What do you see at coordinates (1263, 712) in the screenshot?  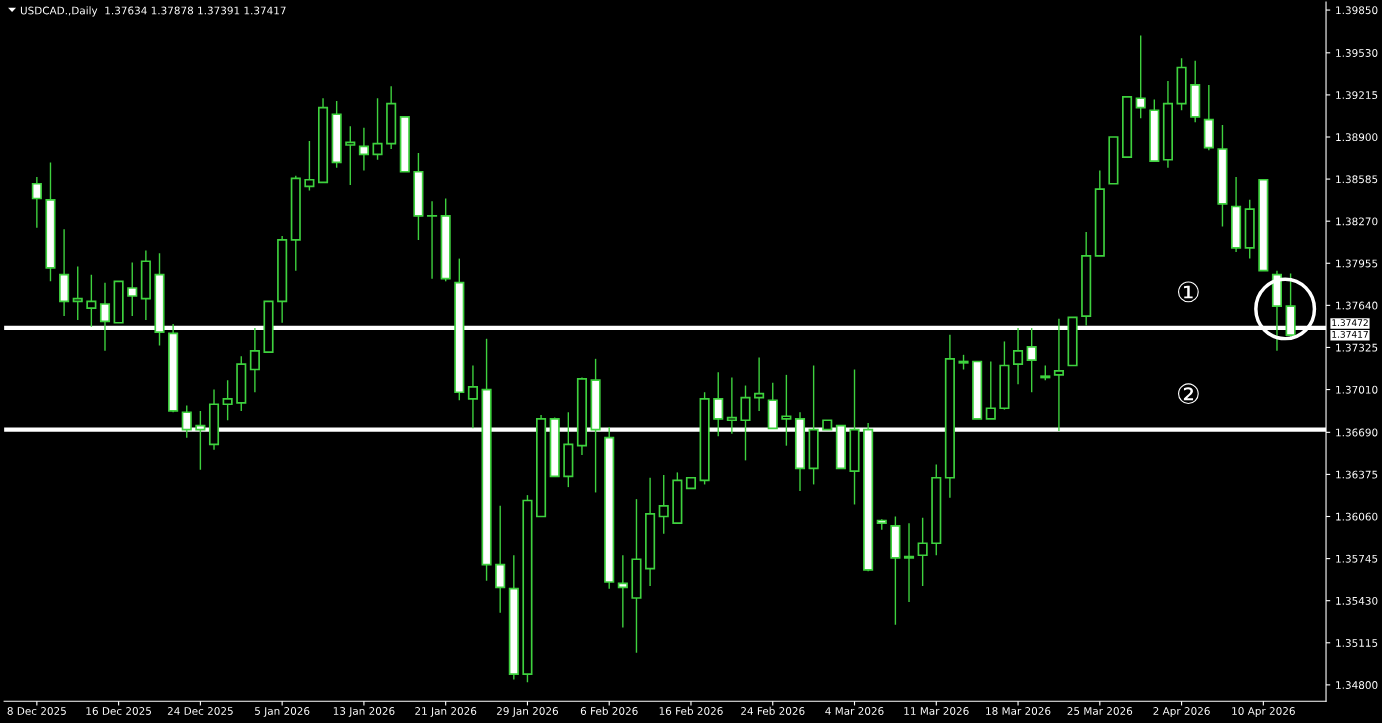 I see `x-tick-label: 10 Apr 2026` at bounding box center [1263, 712].